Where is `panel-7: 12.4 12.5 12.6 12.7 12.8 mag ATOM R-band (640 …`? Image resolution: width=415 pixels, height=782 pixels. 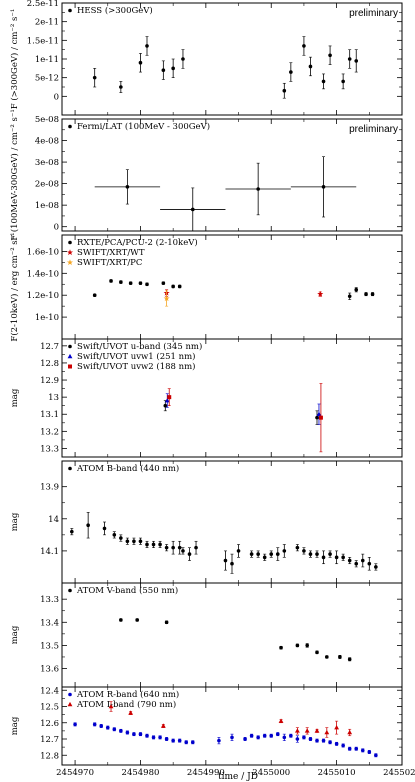 panel-7: 12.4 12.5 12.6 12.7 12.8 mag ATOM R-band (640 … is located at coordinates (206, 726).